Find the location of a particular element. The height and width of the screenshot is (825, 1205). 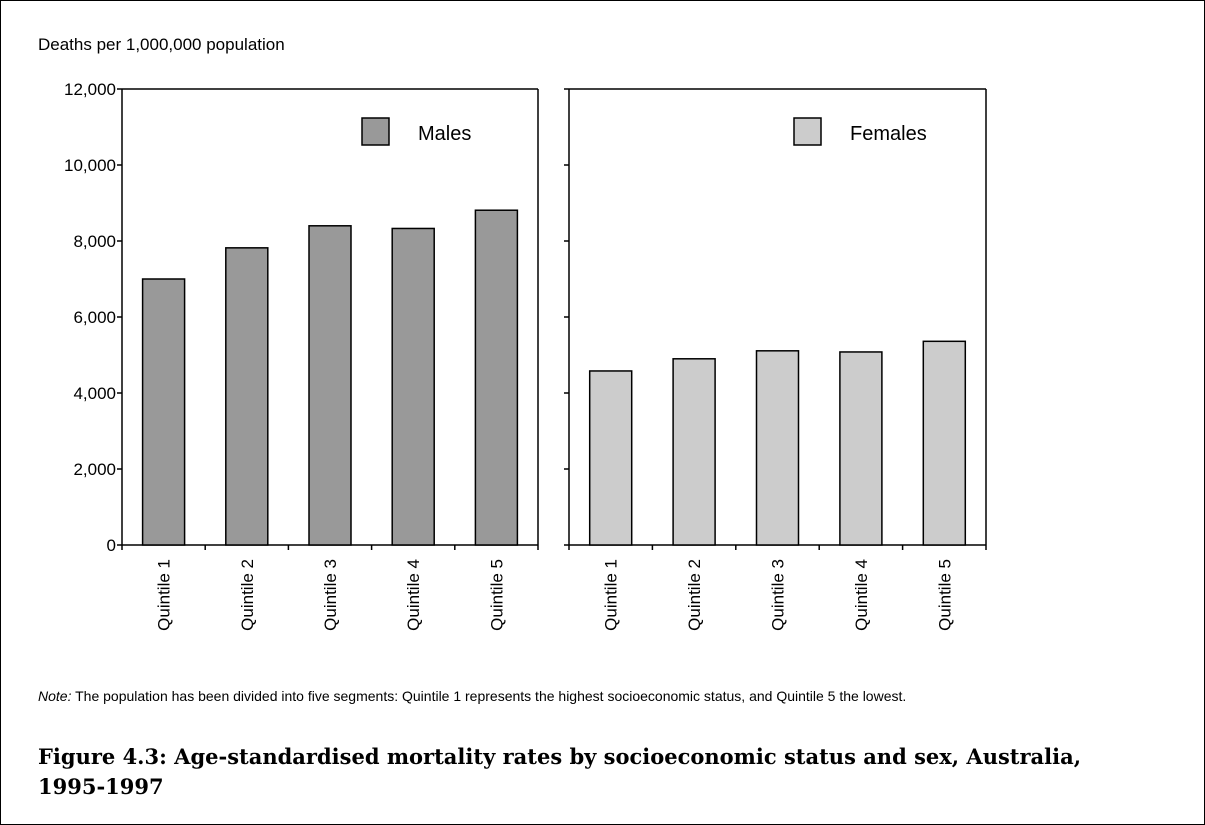

legend-swatch-females is located at coordinates (807, 131).